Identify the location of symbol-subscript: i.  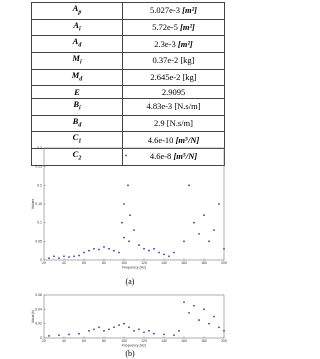
(80, 29).